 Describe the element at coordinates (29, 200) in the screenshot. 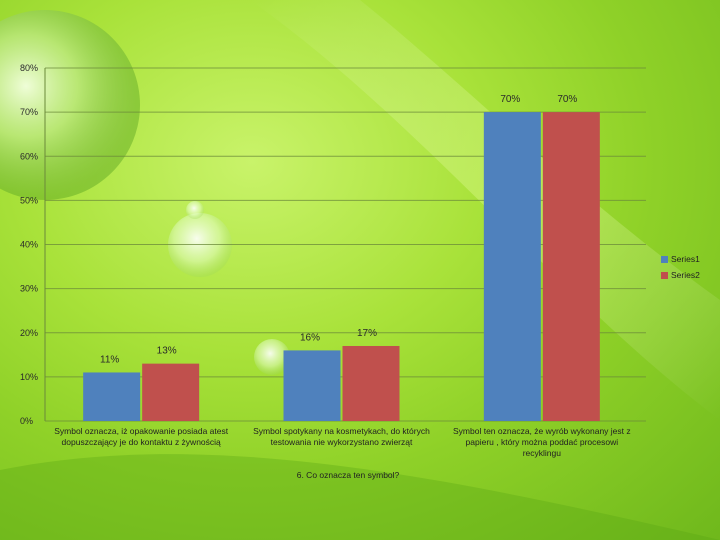

I see `y-tick-label: 50%` at that location.